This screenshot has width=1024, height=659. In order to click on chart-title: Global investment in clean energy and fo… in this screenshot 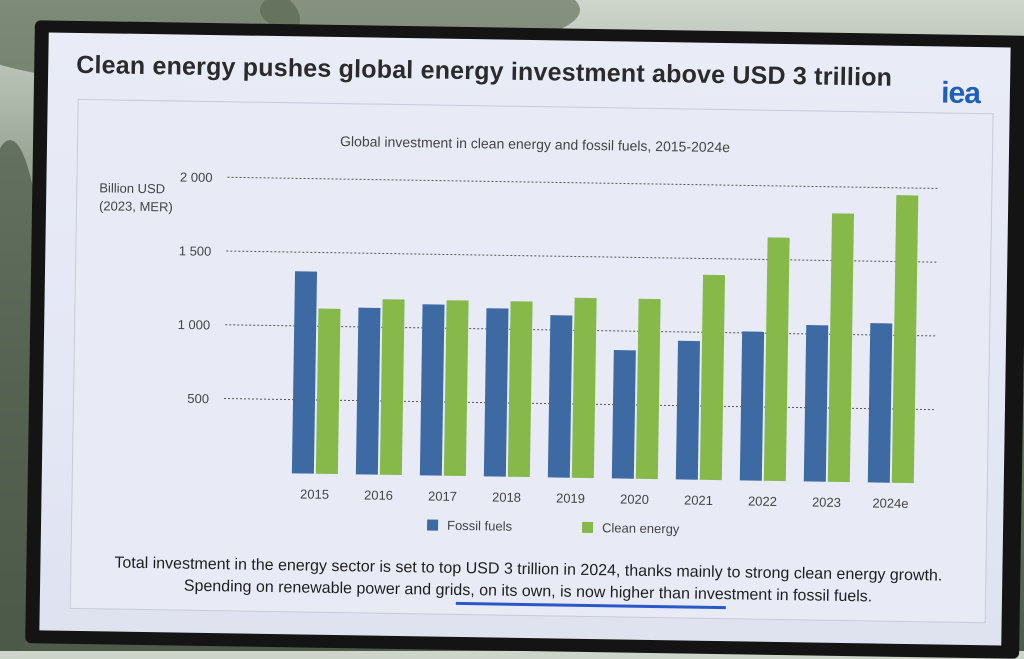, I will do `click(535, 144)`.